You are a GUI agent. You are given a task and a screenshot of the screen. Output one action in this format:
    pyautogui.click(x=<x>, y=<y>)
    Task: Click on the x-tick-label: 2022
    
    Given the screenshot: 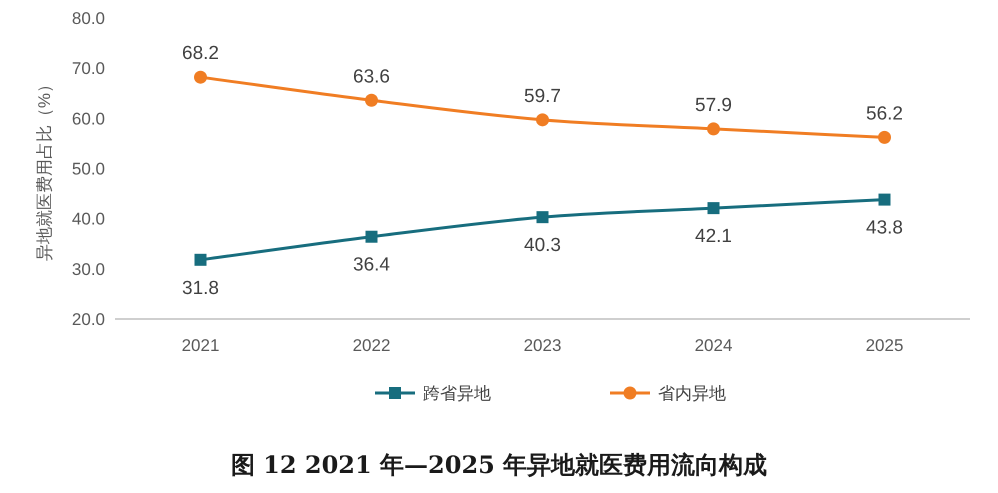 What is the action you would take?
    pyautogui.click(x=371, y=345)
    